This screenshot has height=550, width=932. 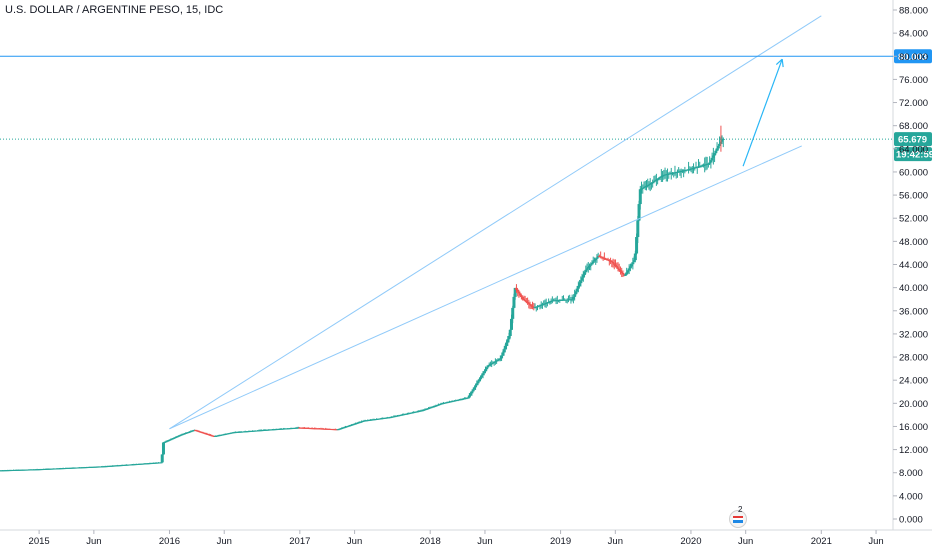 What do you see at coordinates (763, 112) in the screenshot?
I see `arrow-drawing` at bounding box center [763, 112].